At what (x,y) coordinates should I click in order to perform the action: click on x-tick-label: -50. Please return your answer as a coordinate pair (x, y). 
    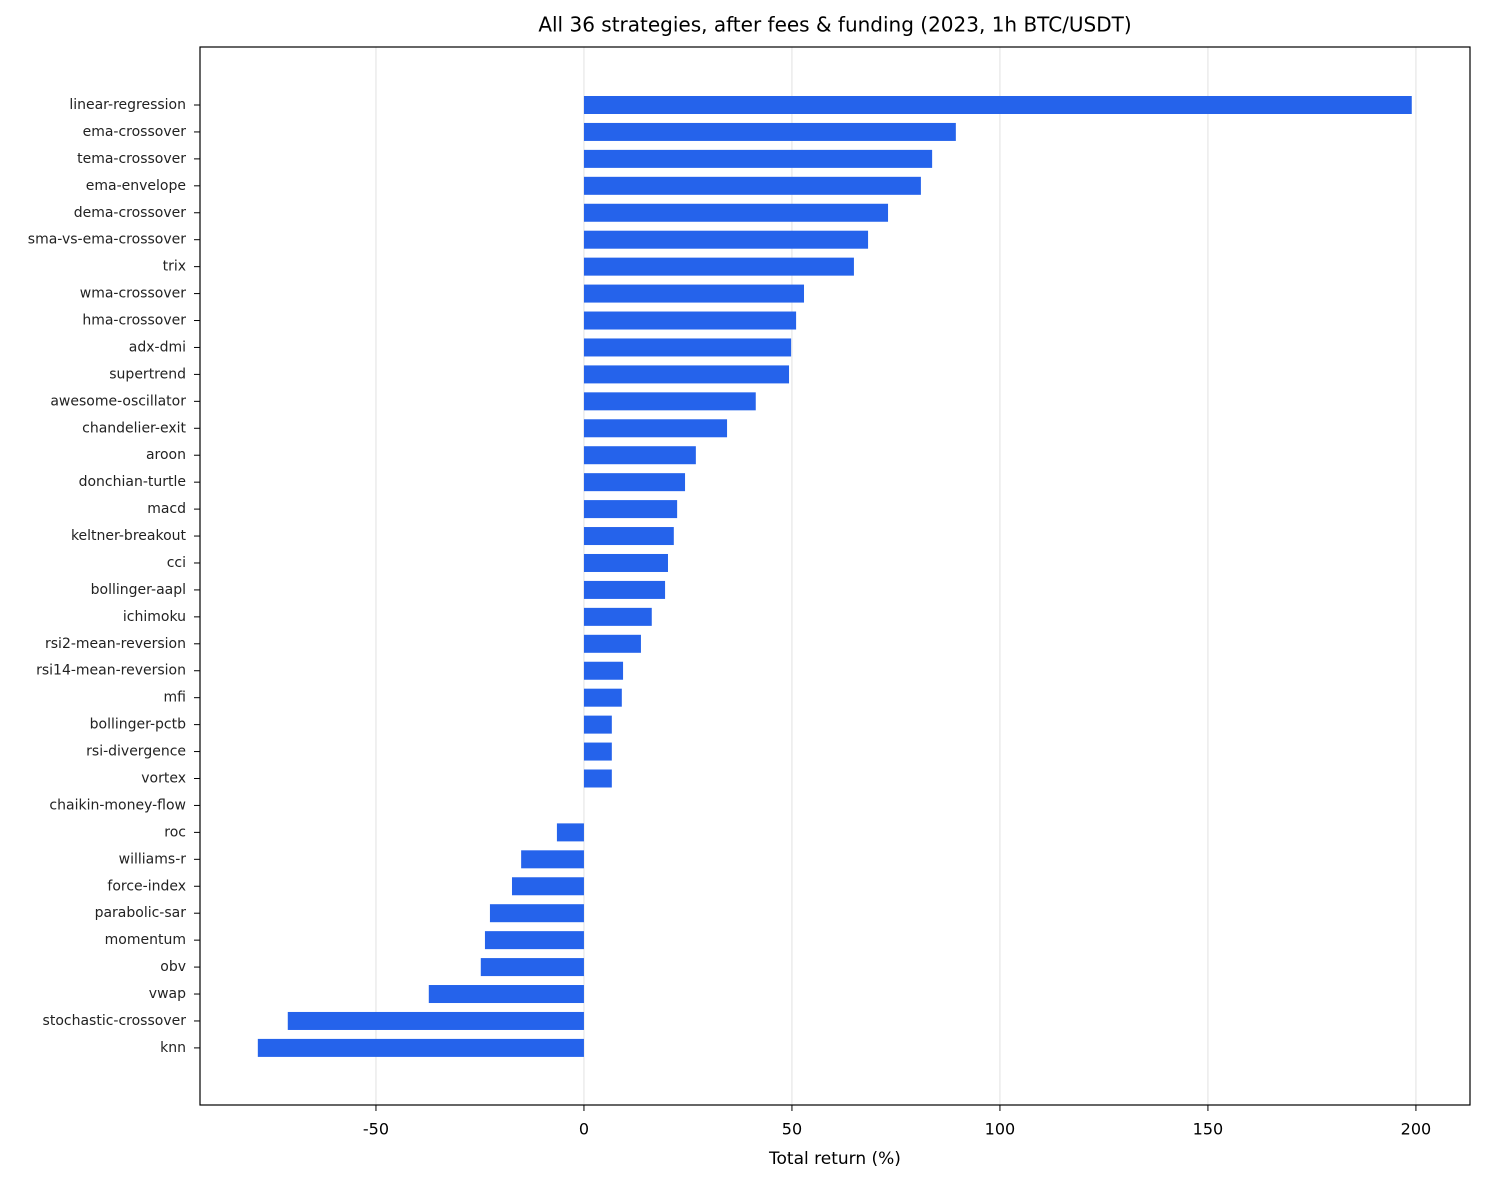
    Looking at the image, I should click on (376, 1129).